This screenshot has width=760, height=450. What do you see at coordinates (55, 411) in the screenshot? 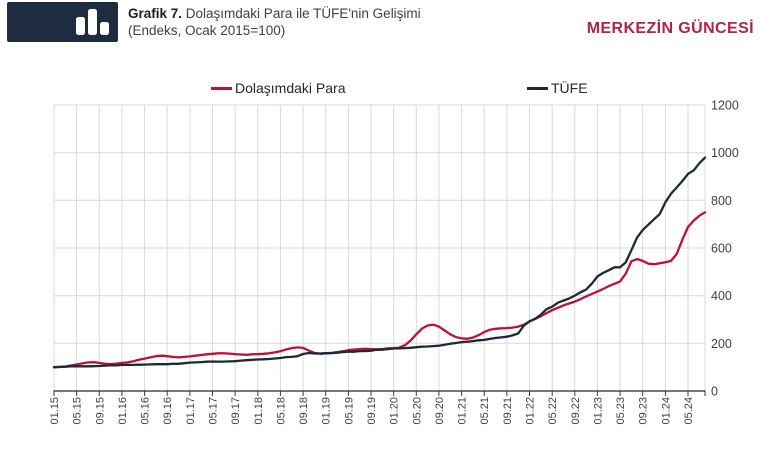
I see `x-tick-label: 01.15` at bounding box center [55, 411].